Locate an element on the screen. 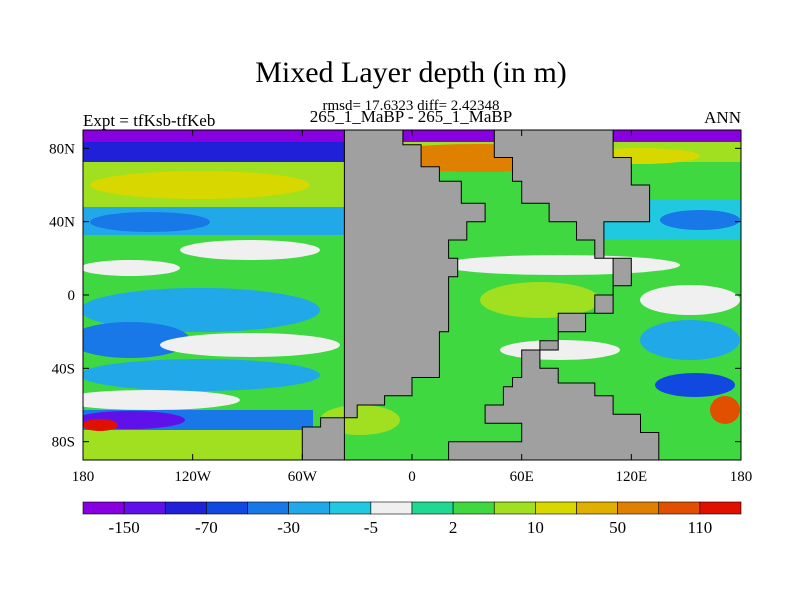 This screenshot has width=800, height=605. x-tick-label: 120W is located at coordinates (193, 477).